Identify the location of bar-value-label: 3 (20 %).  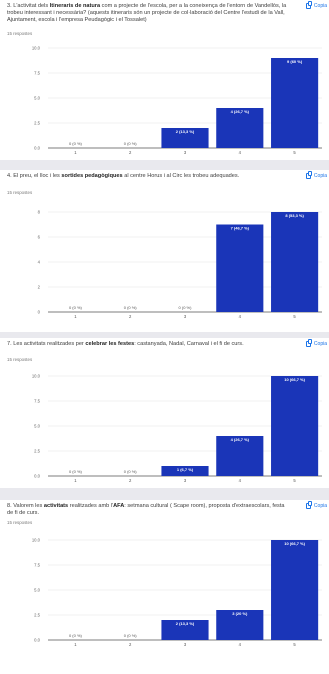
(240, 613).